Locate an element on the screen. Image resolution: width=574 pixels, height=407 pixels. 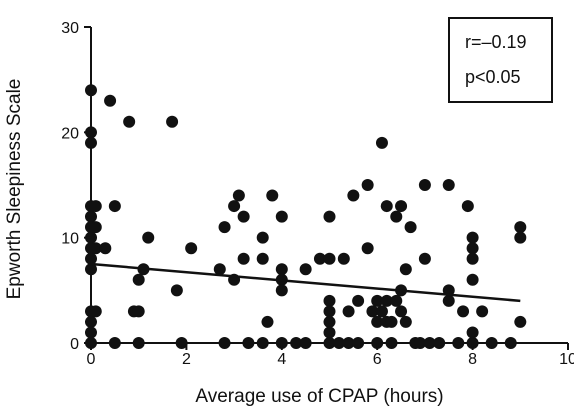
statistics-box-frame is located at coordinates (500, 60).